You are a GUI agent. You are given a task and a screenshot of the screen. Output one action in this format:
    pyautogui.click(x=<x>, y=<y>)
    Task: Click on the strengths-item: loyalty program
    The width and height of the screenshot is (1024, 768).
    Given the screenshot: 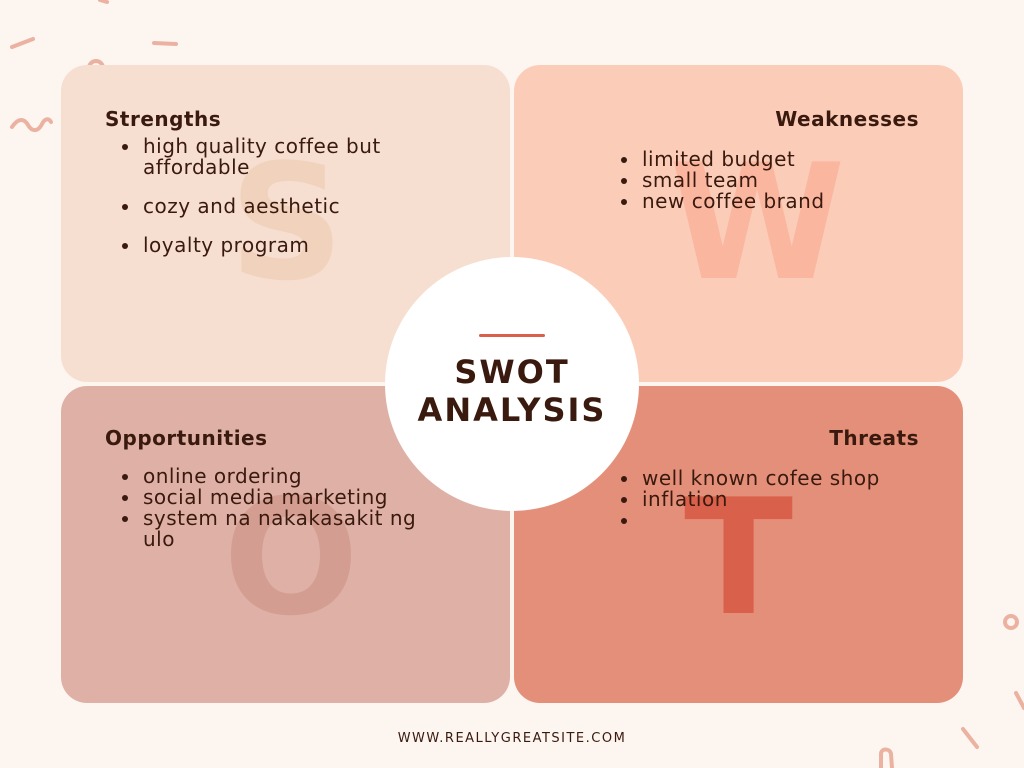 What is the action you would take?
    pyautogui.click(x=291, y=245)
    